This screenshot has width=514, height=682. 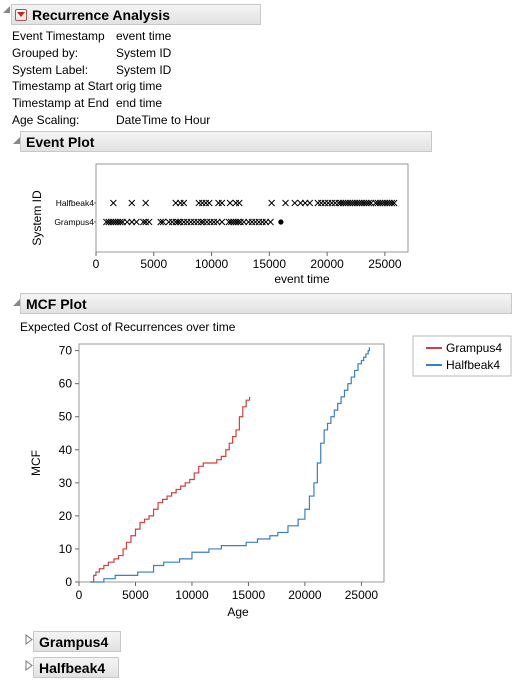 I want to click on event-plot-title: Event Plot, so click(x=60, y=141).